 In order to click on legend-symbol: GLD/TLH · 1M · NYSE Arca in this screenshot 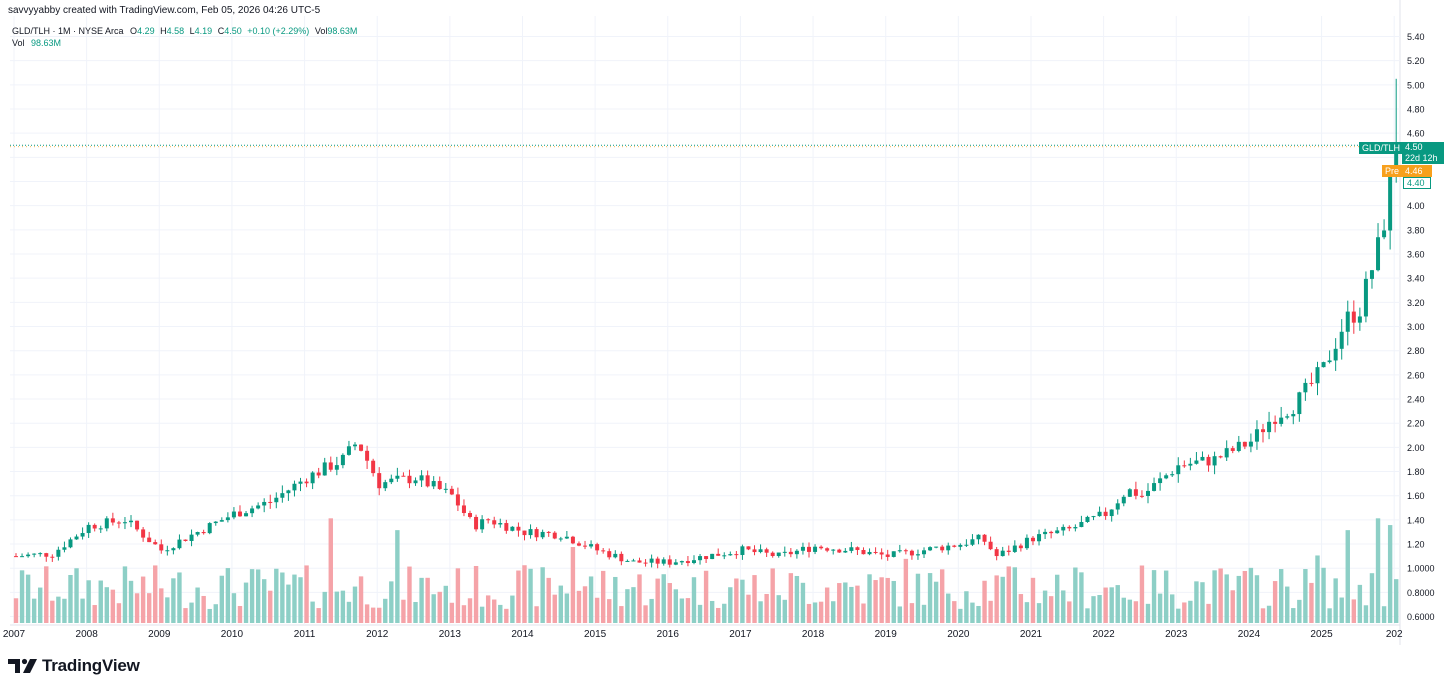, I will do `click(68, 31)`.